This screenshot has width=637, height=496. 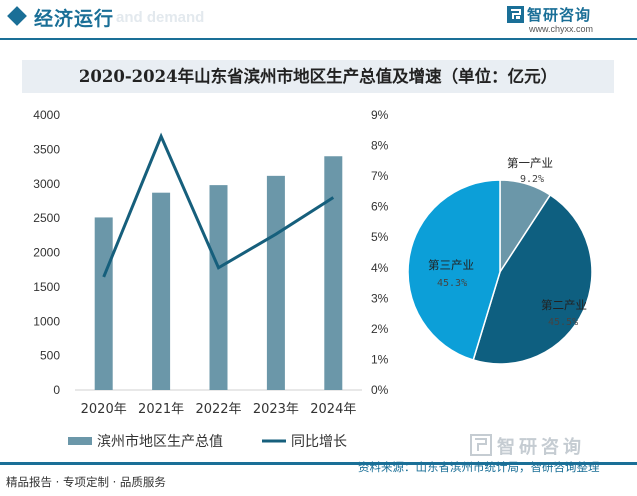 I want to click on y-right-tick-label: 2%, so click(x=380, y=329).